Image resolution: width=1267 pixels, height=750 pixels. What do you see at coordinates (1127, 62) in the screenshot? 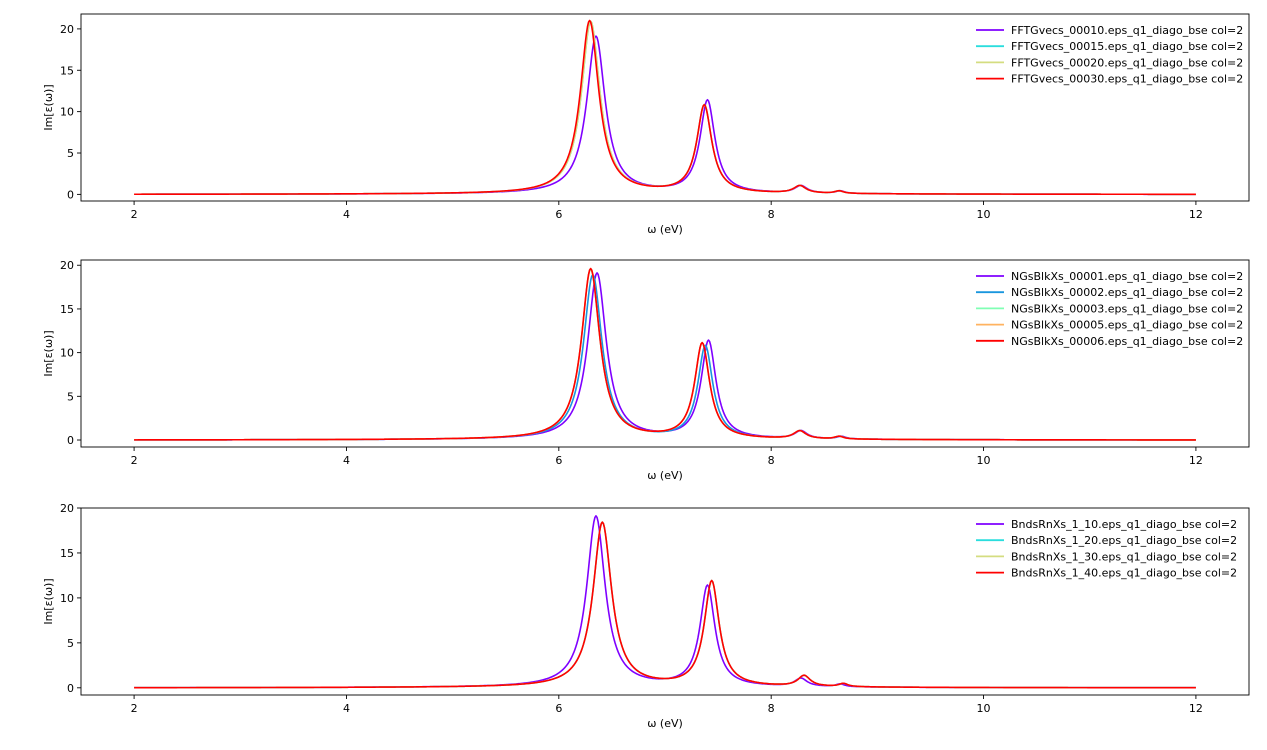
I see `legend-entry: FFTGvecs_00020.eps_q1_diago_bse col=2` at bounding box center [1127, 62].